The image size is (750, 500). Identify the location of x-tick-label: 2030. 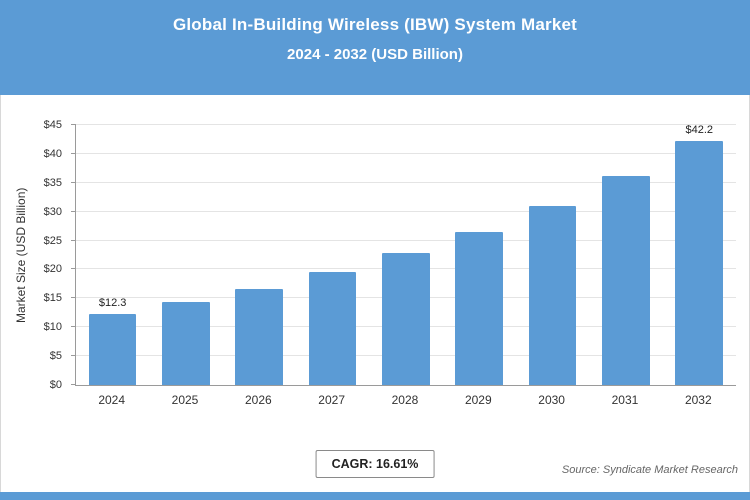
(551, 400).